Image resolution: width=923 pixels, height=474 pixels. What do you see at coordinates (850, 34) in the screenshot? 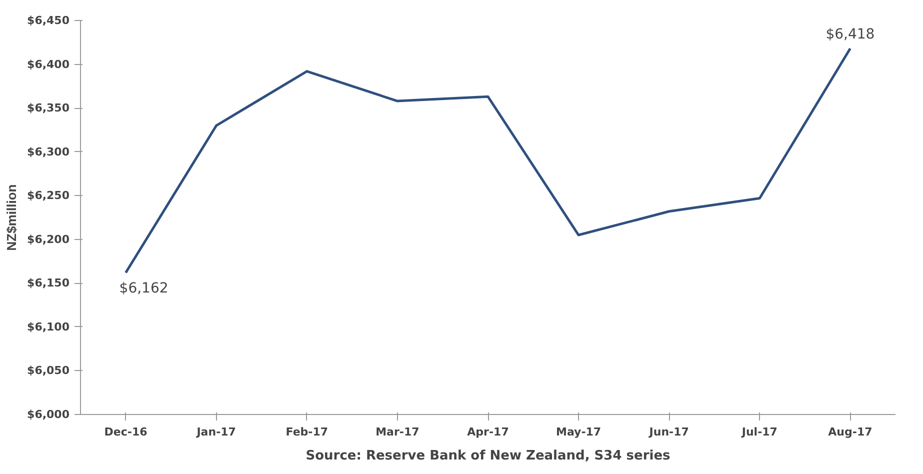
I see `data-label: $6,418` at bounding box center [850, 34].